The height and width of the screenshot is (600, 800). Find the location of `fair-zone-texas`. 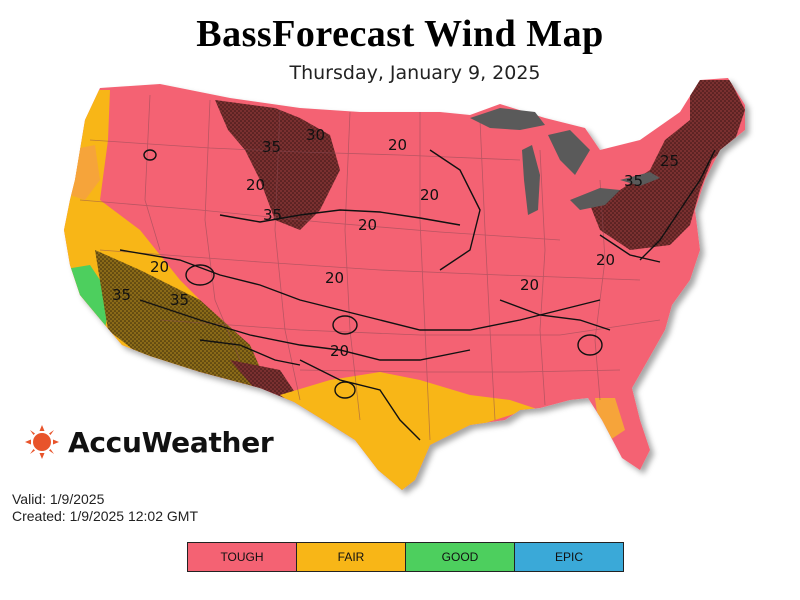

fair-zone-texas is located at coordinates (410, 431).